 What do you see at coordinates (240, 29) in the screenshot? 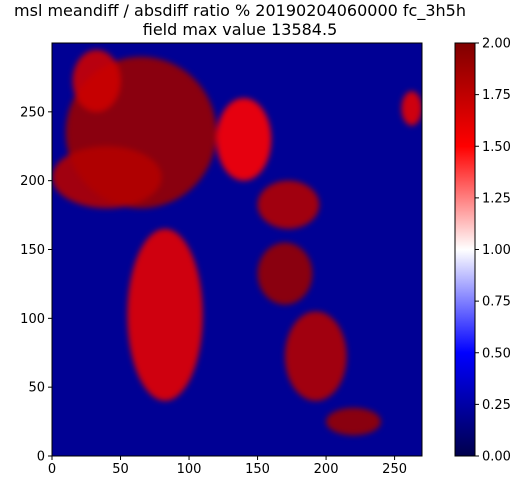
I see `chart-title-line2: field max value 13584.5` at bounding box center [240, 29].